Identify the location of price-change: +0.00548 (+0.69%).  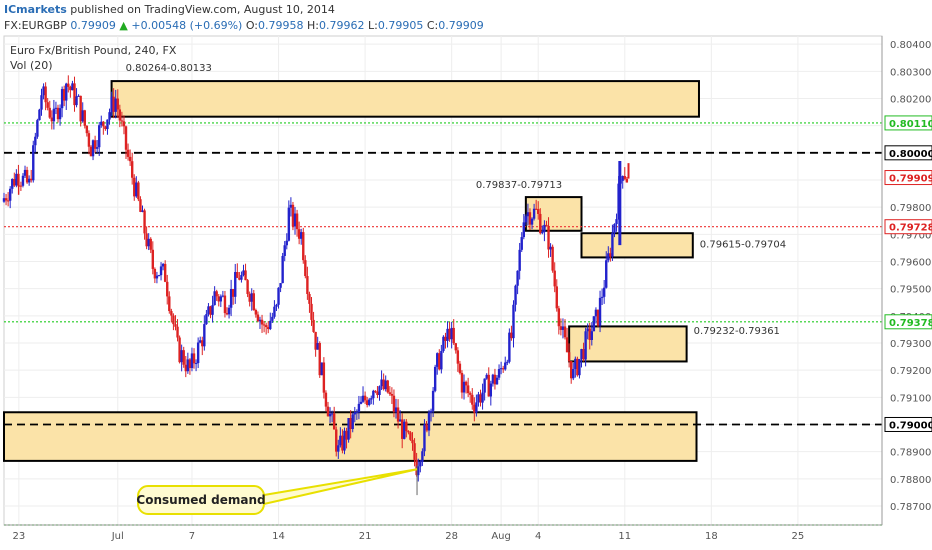
(187, 25).